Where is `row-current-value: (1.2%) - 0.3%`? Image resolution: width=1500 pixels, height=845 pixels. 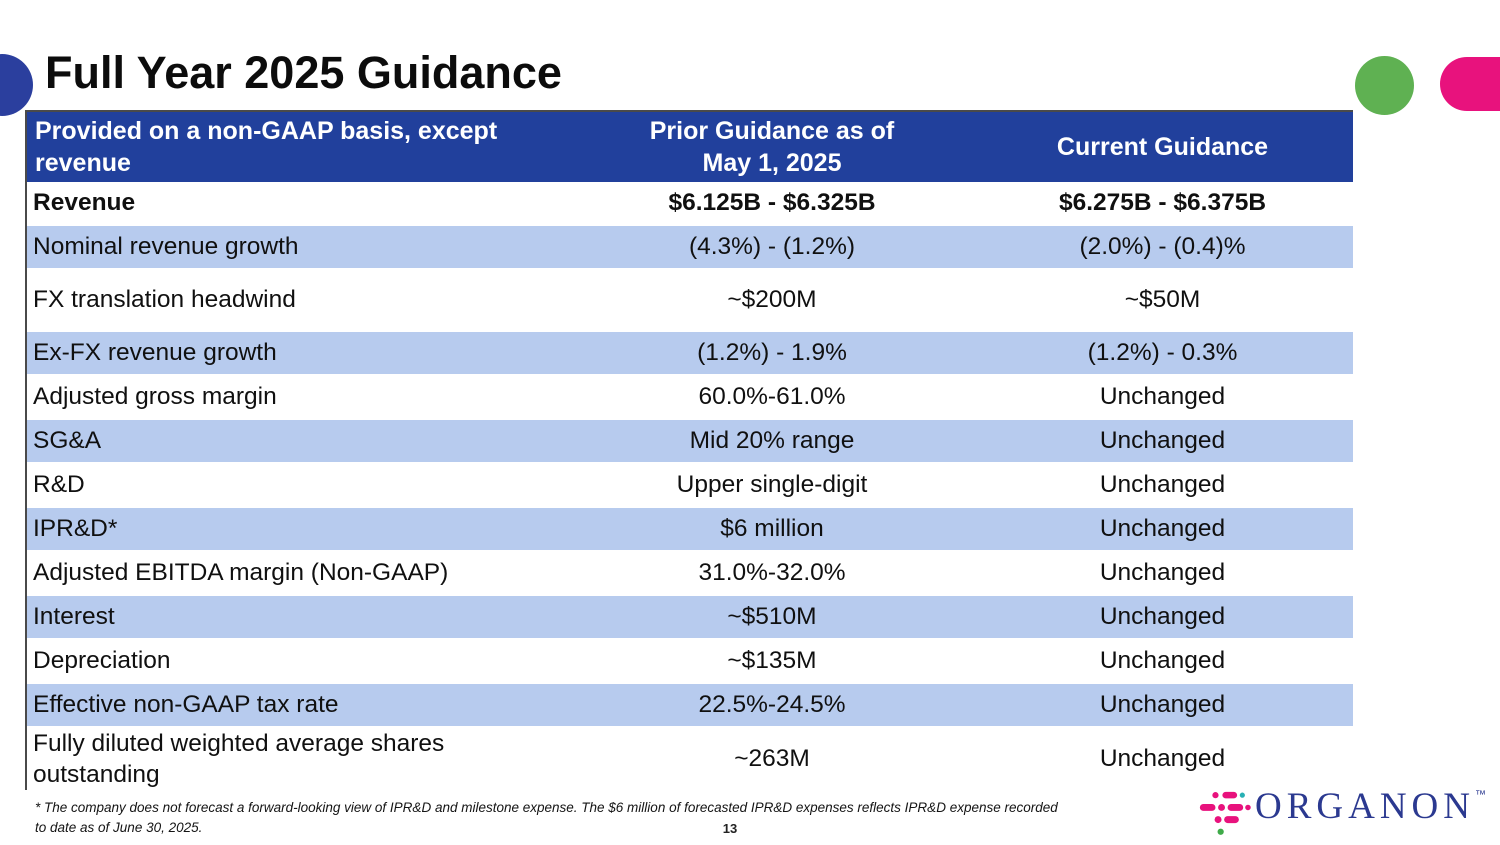
row-current-value: (1.2%) - 0.3% is located at coordinates (1162, 353).